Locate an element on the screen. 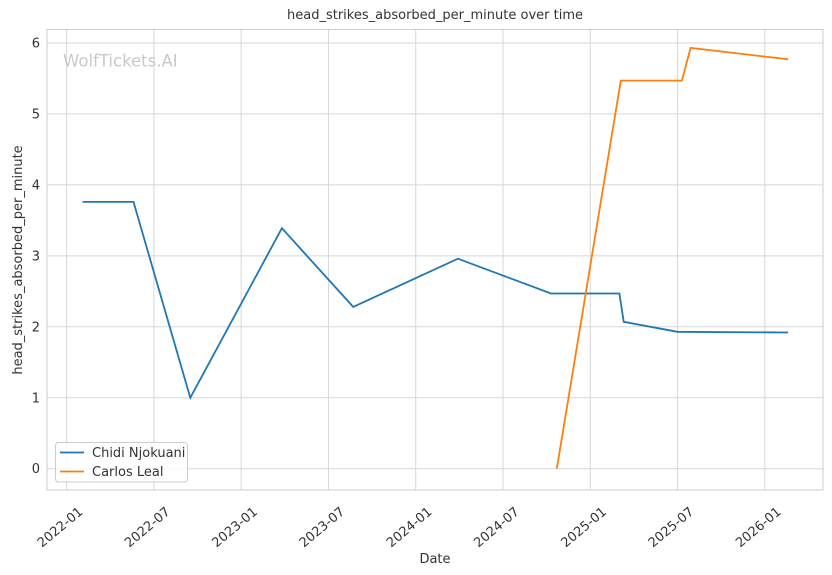  watermark: WolfTickets.AI is located at coordinates (120, 61).